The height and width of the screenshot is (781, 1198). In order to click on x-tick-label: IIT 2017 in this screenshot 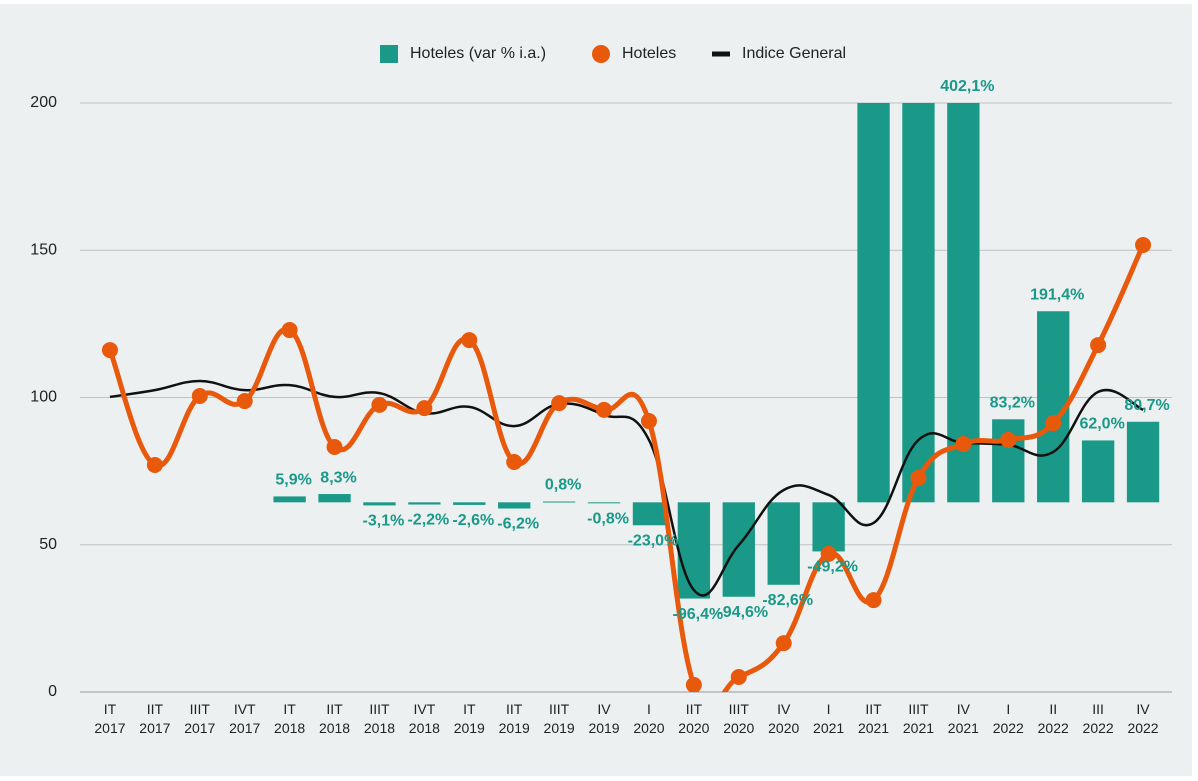, I will do `click(154, 718)`.